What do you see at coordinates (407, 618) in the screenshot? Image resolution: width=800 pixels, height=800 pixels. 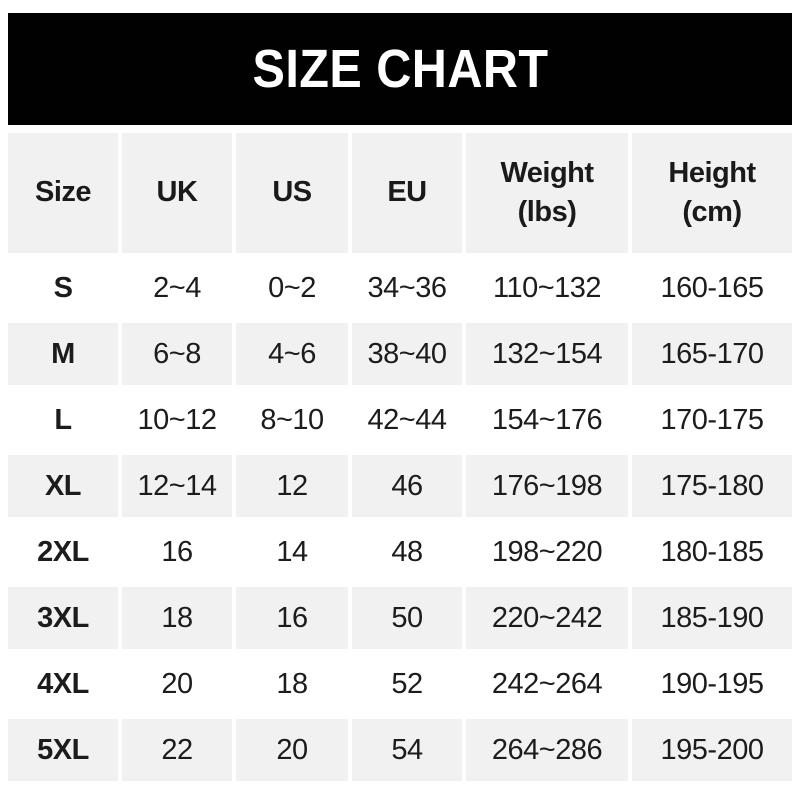 I see `table-cell-eu: 50` at bounding box center [407, 618].